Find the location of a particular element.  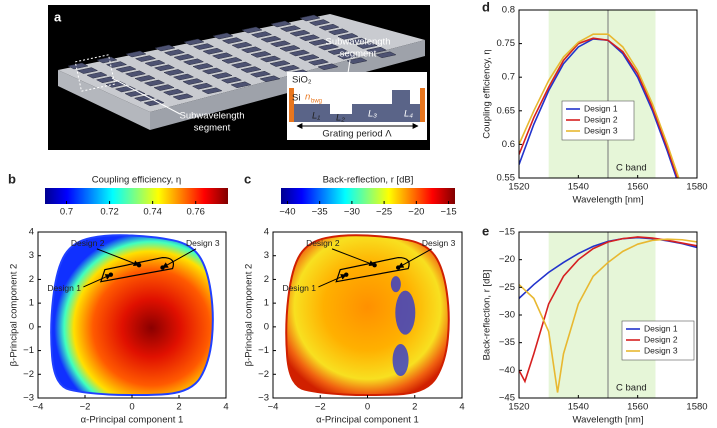

y-axis-label: Coupling efficiency, η is located at coordinates (487, 93).